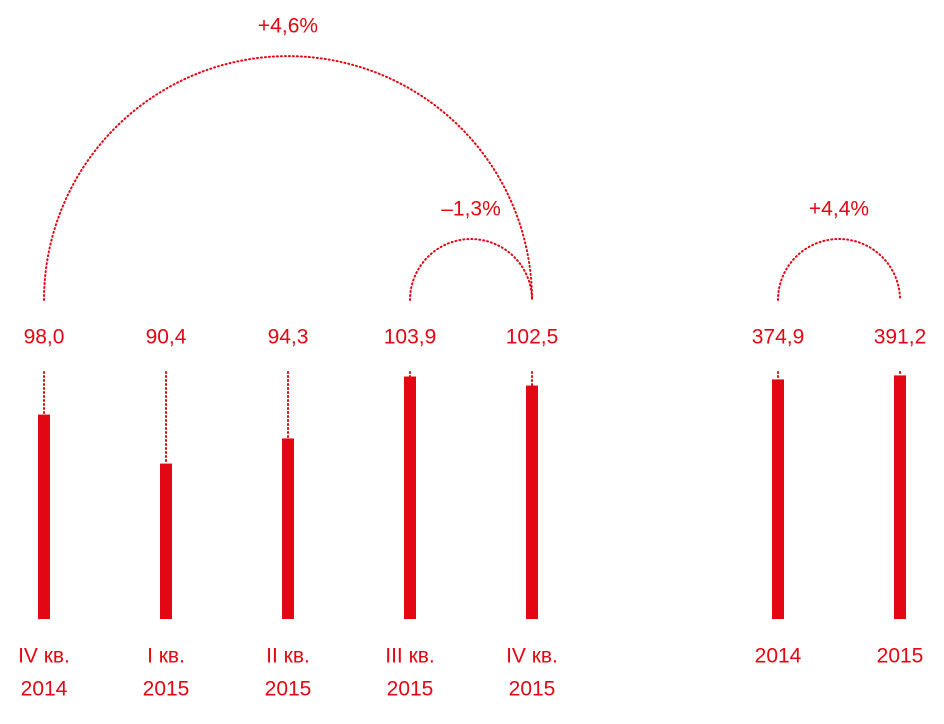  What do you see at coordinates (288, 656) in the screenshot?
I see `category-label: II кв.` at bounding box center [288, 656].